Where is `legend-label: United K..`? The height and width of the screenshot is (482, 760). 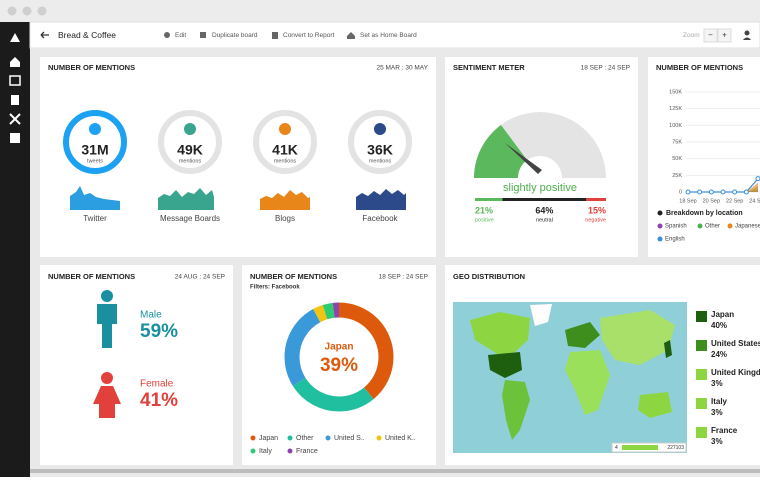
legend-label: United K.. is located at coordinates (400, 438).